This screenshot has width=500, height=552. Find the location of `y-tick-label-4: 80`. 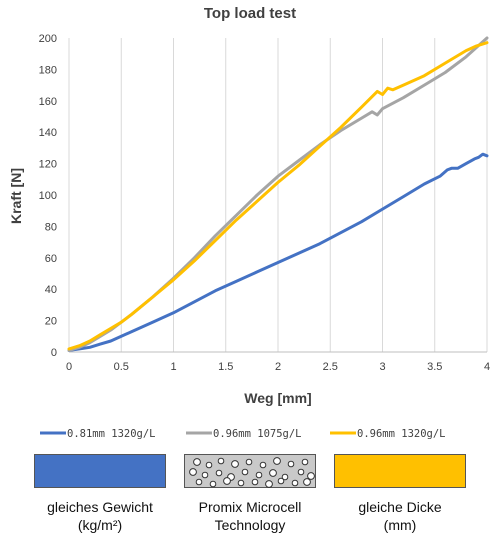

y-tick-label-4: 80 is located at coordinates (51, 227).